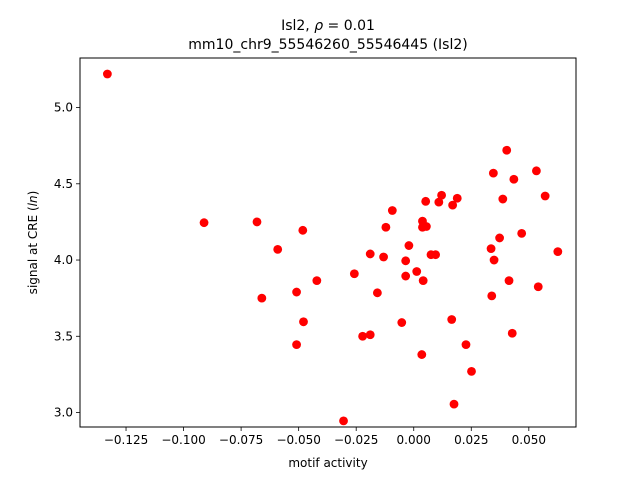  I want to click on chart-title-line2: mm10_chr9_55546260_55546445 (Isl2), so click(327, 45).